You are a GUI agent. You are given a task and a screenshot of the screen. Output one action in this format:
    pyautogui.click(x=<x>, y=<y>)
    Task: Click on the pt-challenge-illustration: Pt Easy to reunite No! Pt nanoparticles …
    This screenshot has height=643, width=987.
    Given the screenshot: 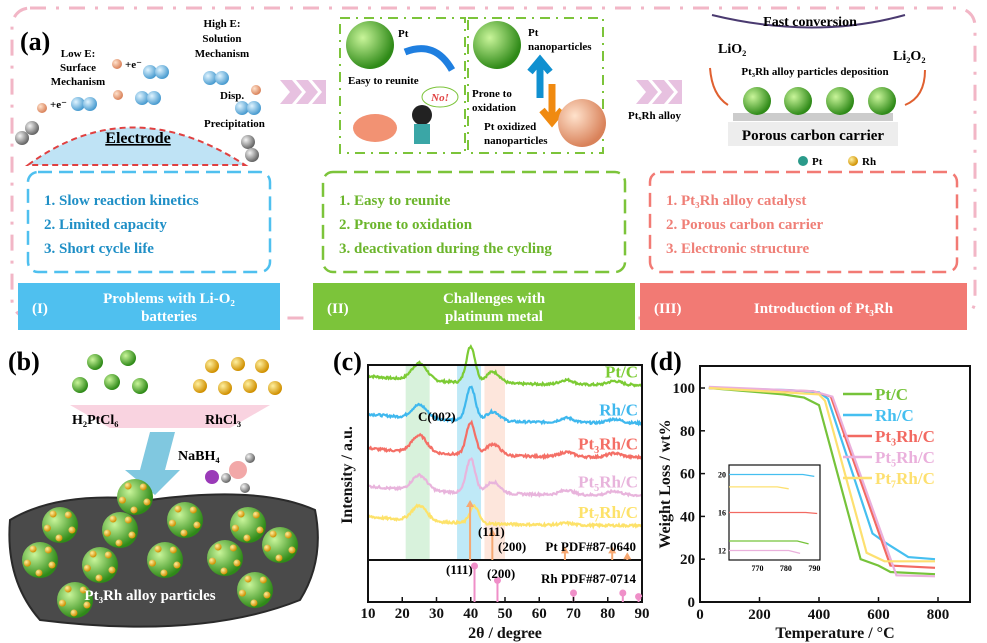 What is the action you would take?
    pyautogui.click(x=472, y=85)
    